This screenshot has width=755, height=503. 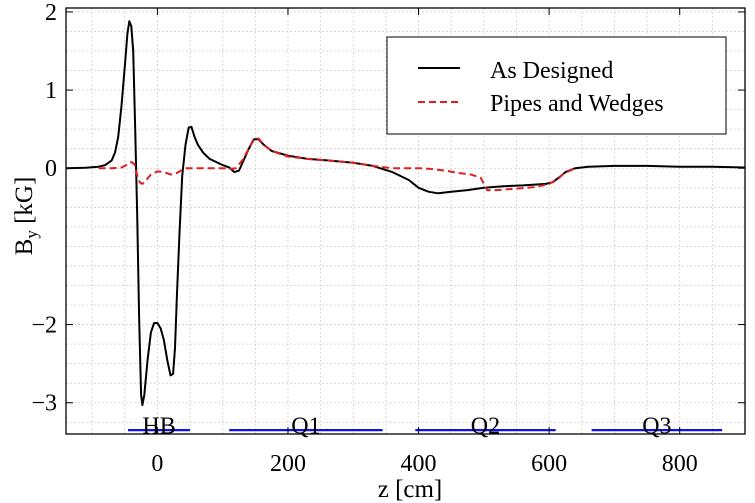 I want to click on legend-box, so click(x=556, y=85).